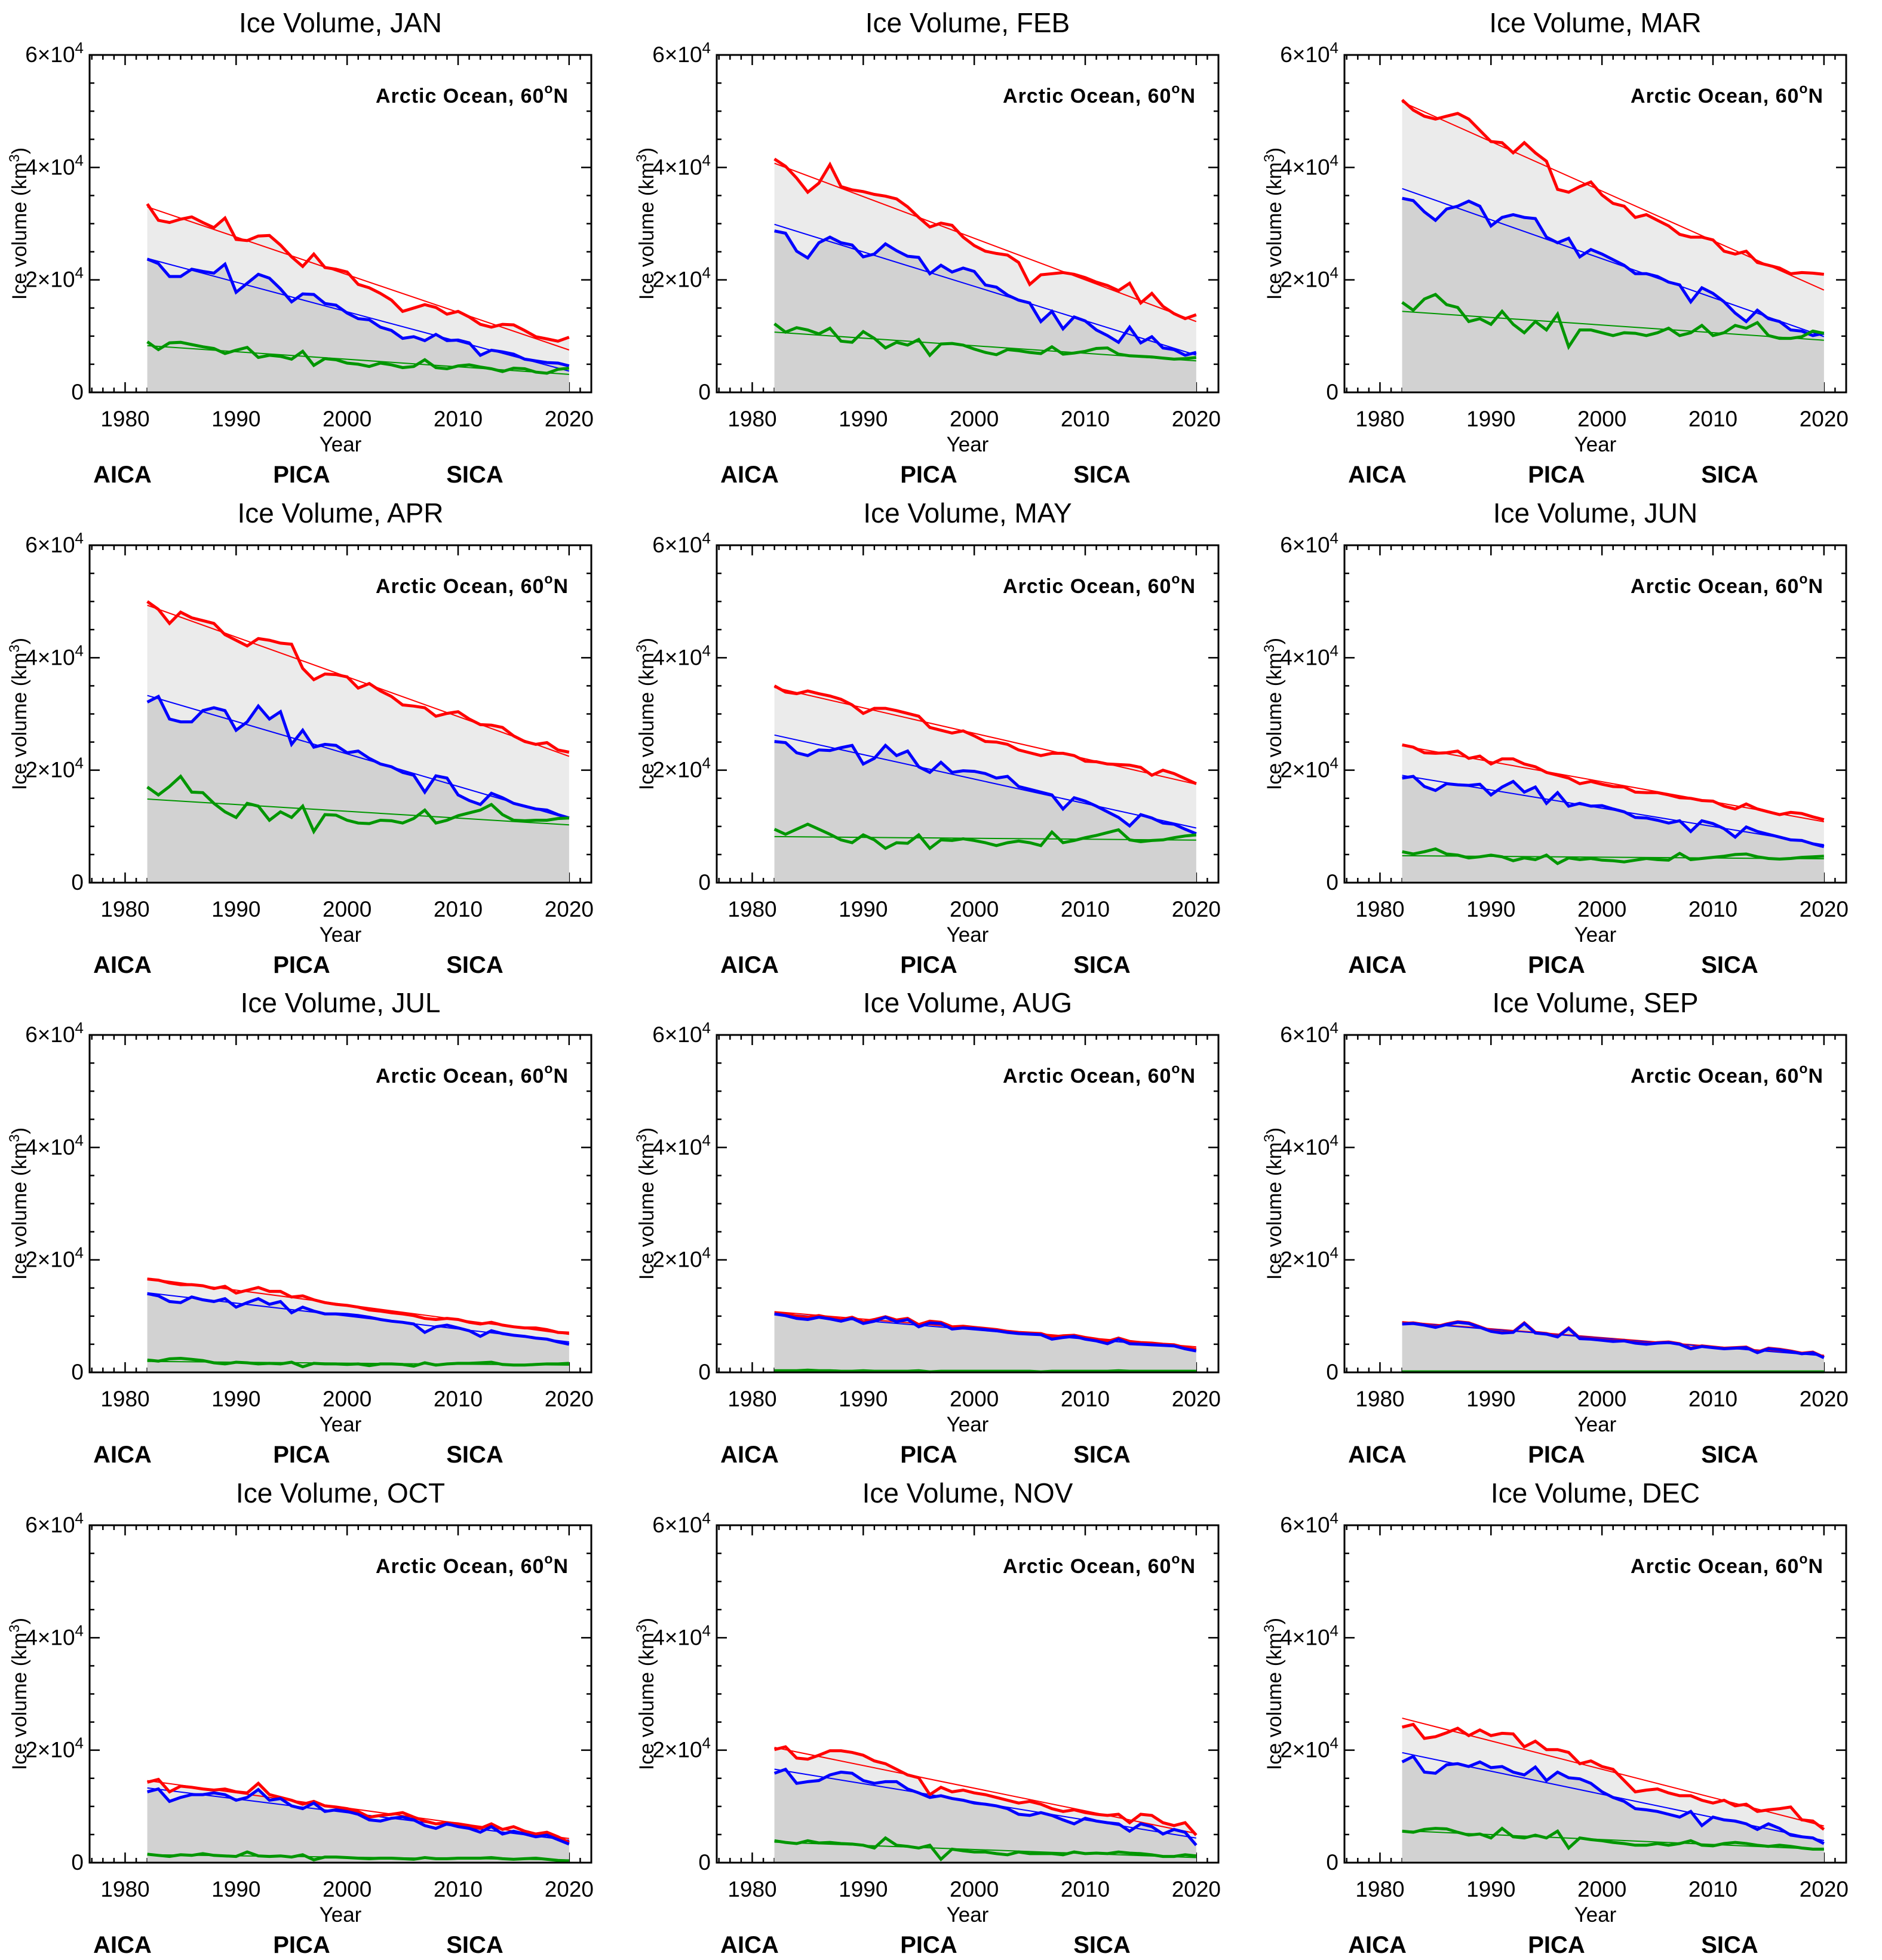 The image size is (1882, 1960). What do you see at coordinates (1595, 22) in the screenshot?
I see `chart-title: Ice Volume, MAR` at bounding box center [1595, 22].